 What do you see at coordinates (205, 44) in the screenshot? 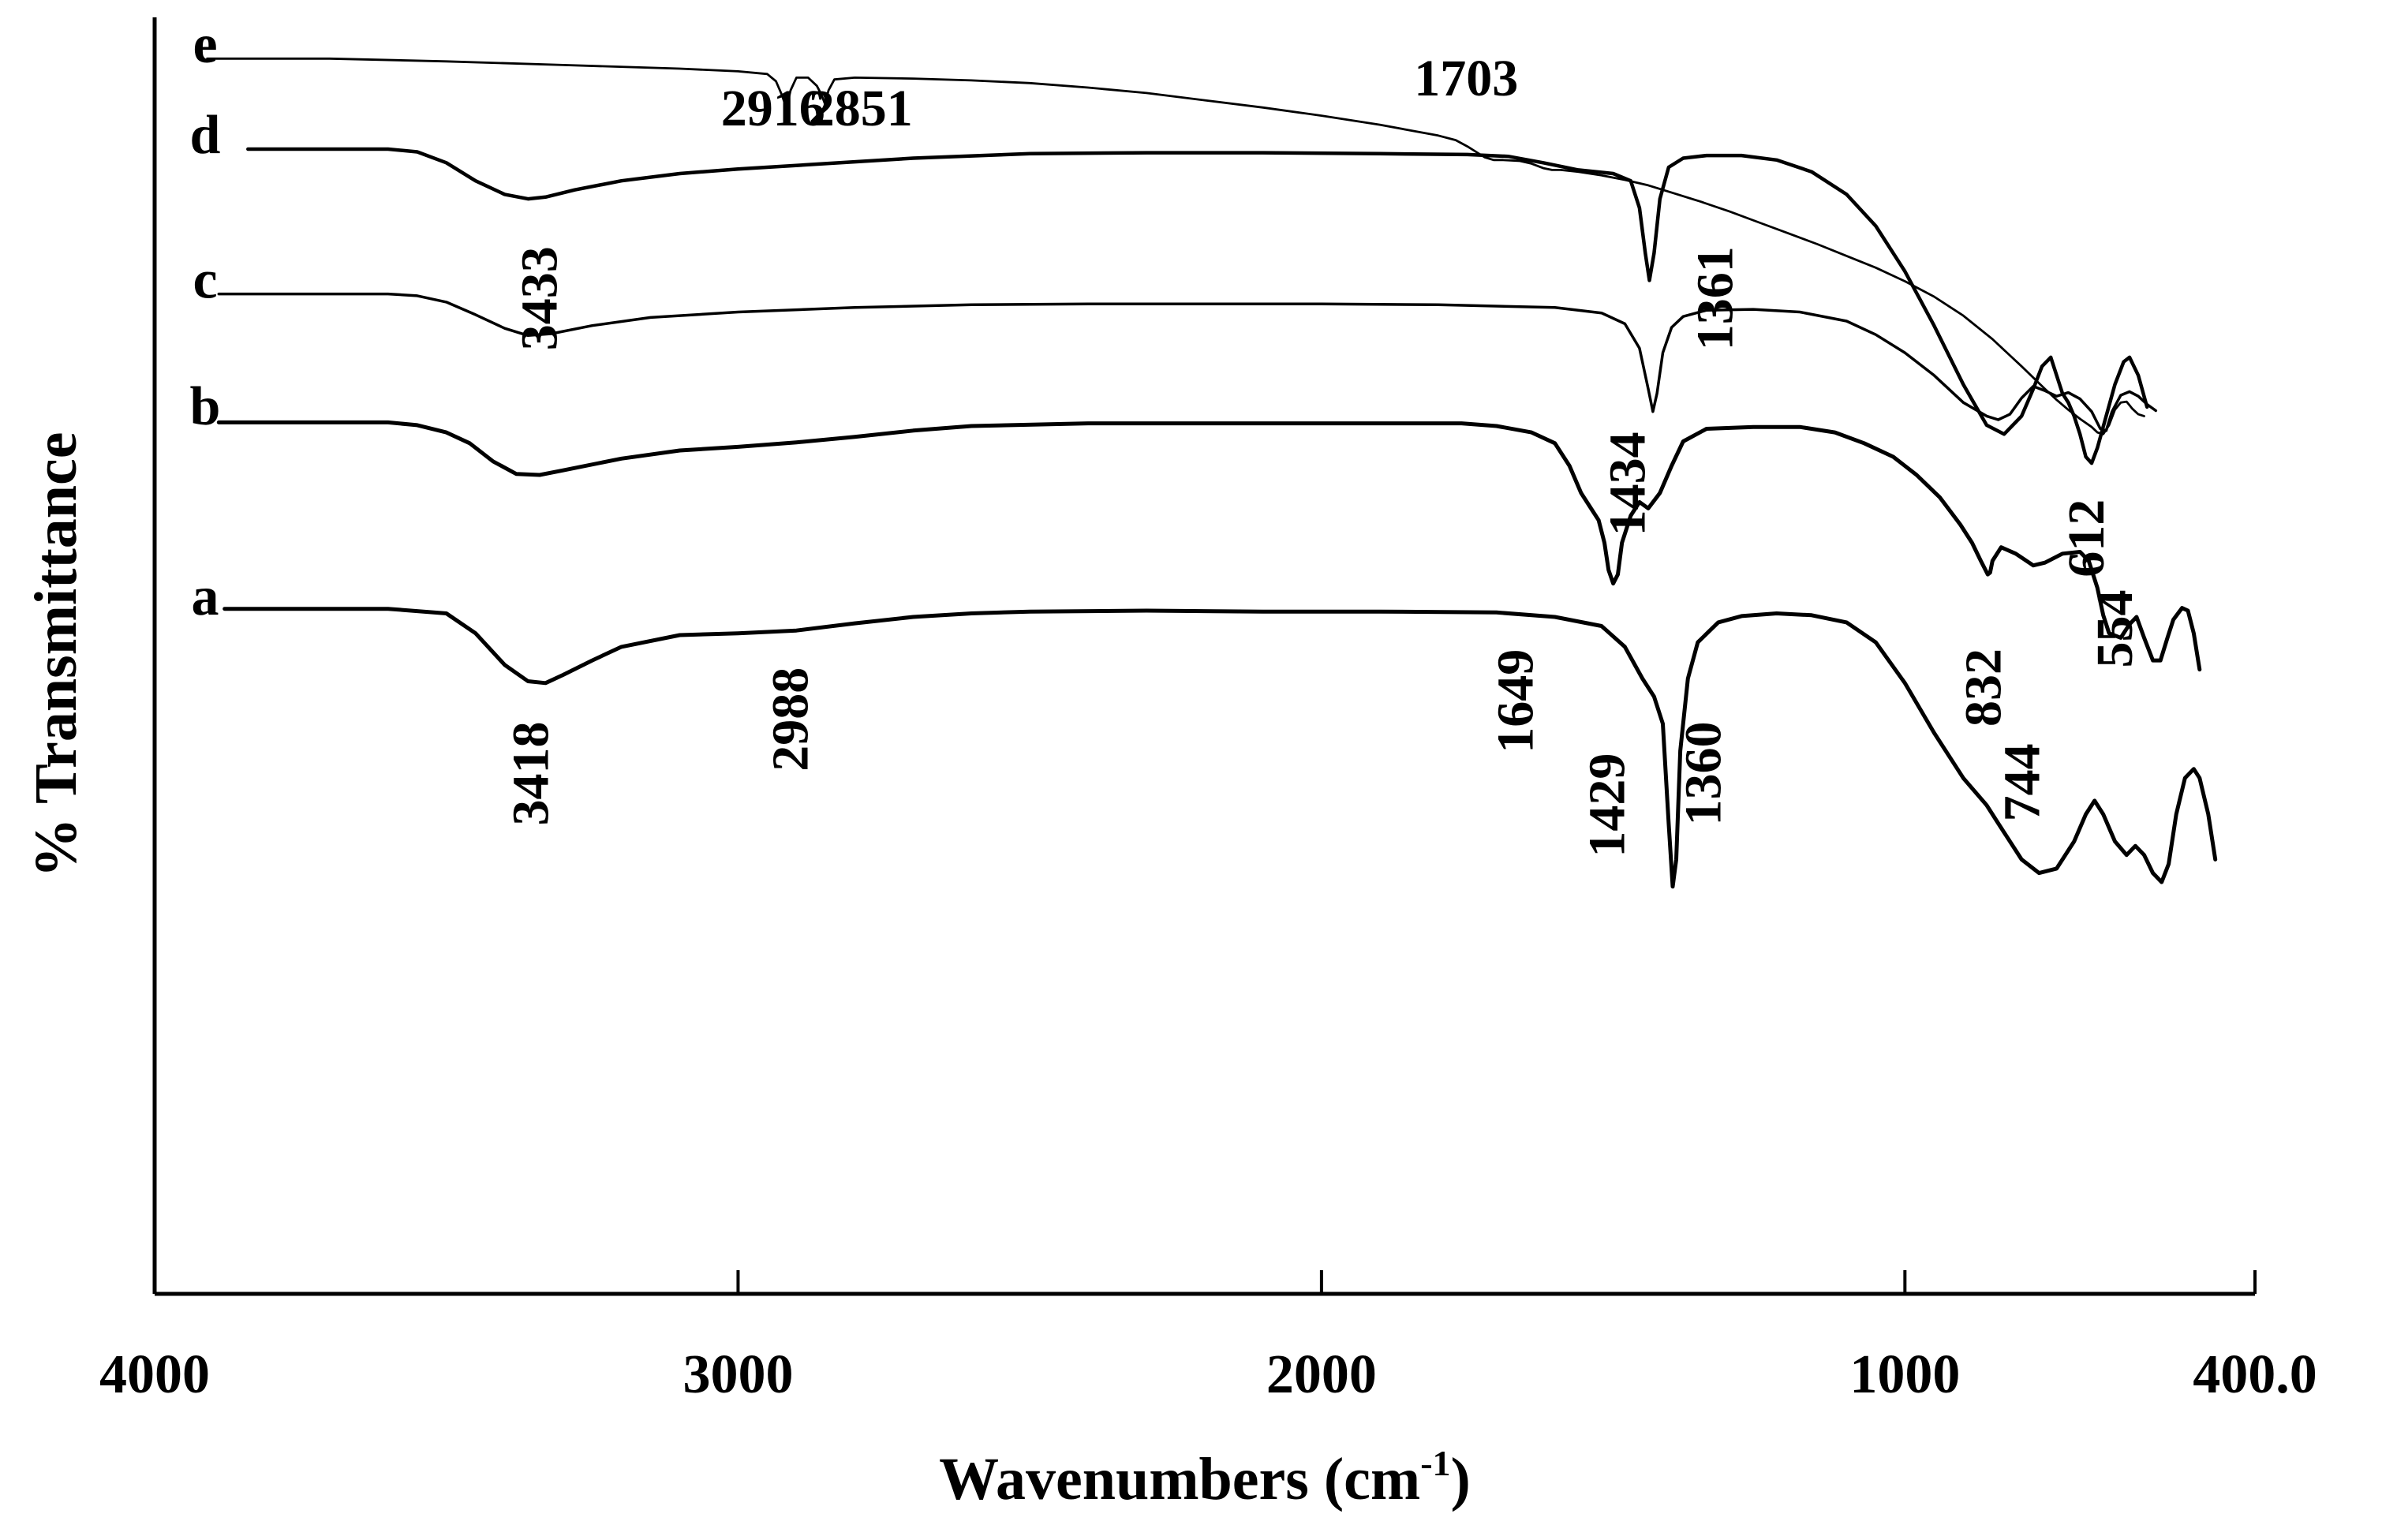
I see `series-label-e: e` at bounding box center [205, 44].